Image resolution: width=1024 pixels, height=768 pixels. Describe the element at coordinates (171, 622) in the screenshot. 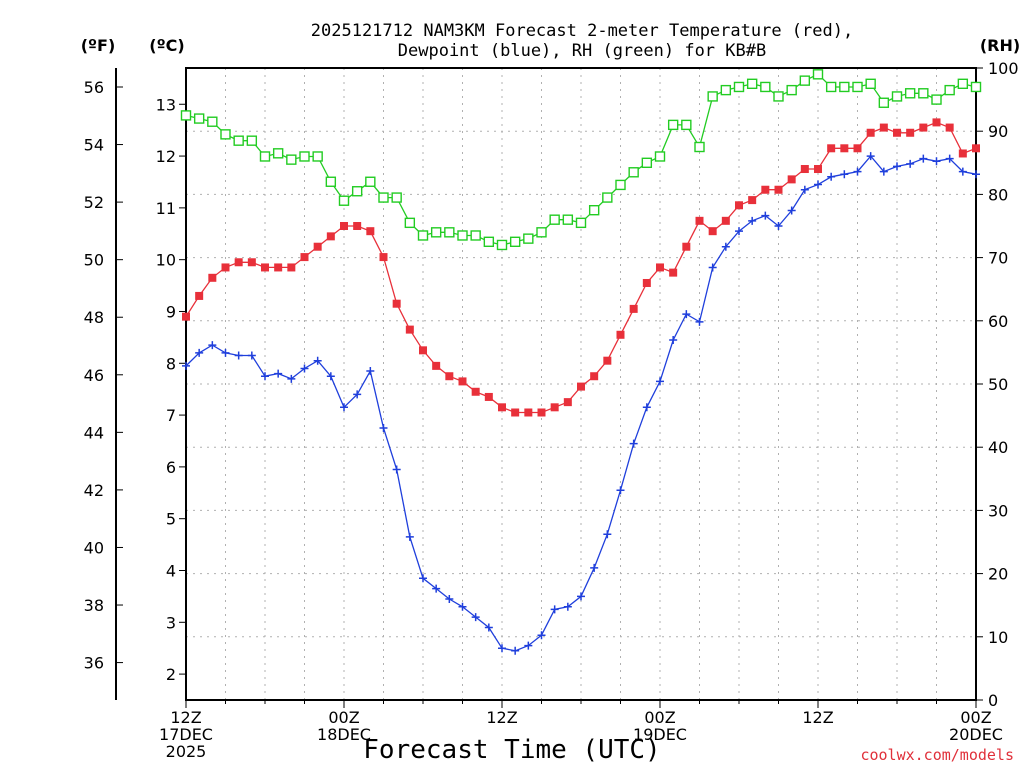

I see `celsius-tick-label: 3` at that location.